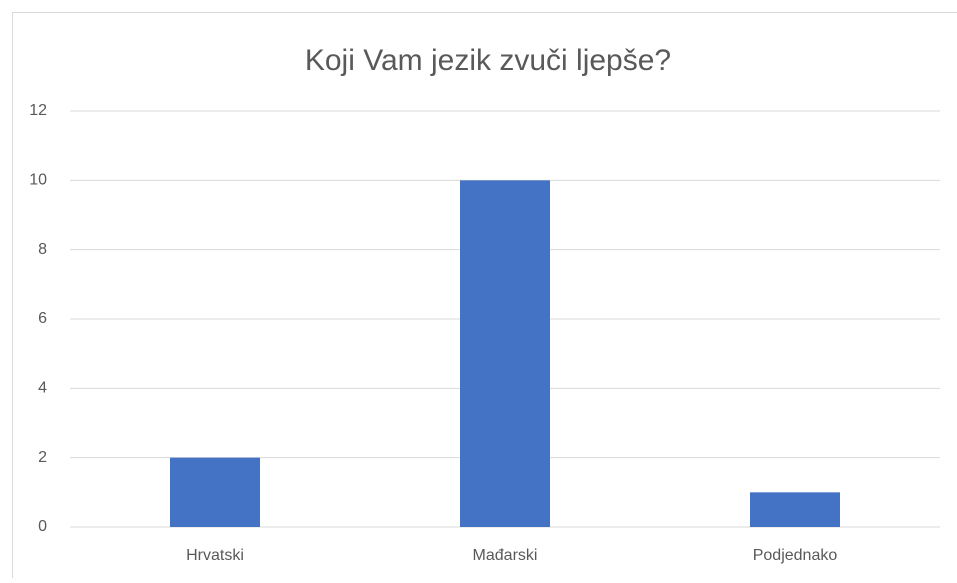 The height and width of the screenshot is (583, 957). What do you see at coordinates (42, 318) in the screenshot?
I see `y-tick-label: 6` at bounding box center [42, 318].